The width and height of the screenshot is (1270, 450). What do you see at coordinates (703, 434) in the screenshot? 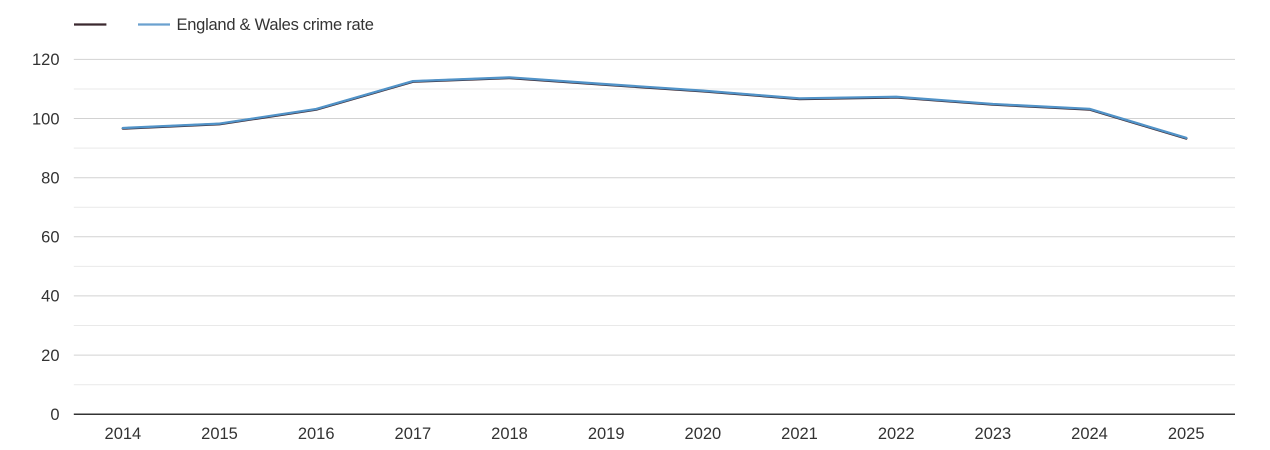
I see `svg-text: 2020` at bounding box center [703, 434].